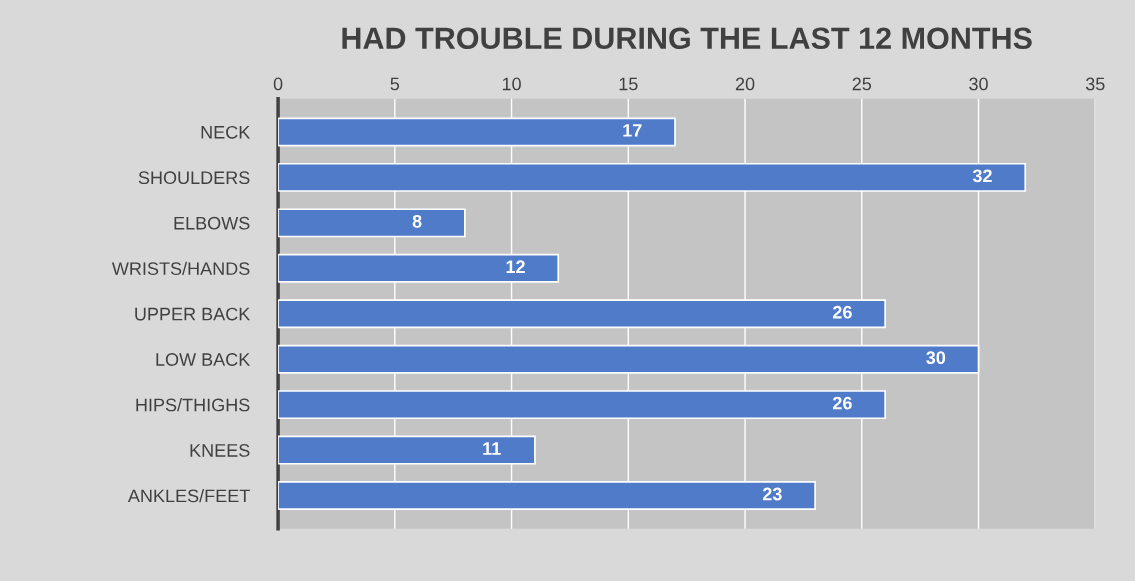  What do you see at coordinates (772, 494) in the screenshot?
I see `data-label: 23` at bounding box center [772, 494].